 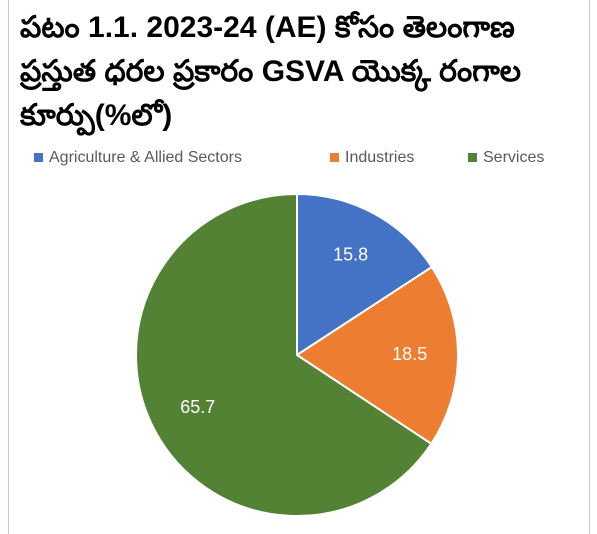 What do you see at coordinates (513, 157) in the screenshot?
I see `legend-label: Services` at bounding box center [513, 157].